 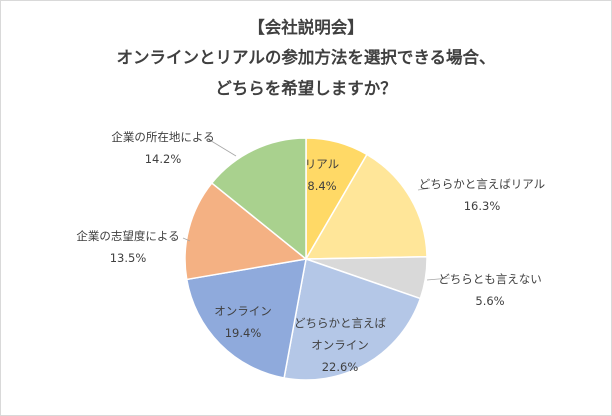 I want to click on slice-category-label-2: どちらかと言えばリアル, so click(x=482, y=184).